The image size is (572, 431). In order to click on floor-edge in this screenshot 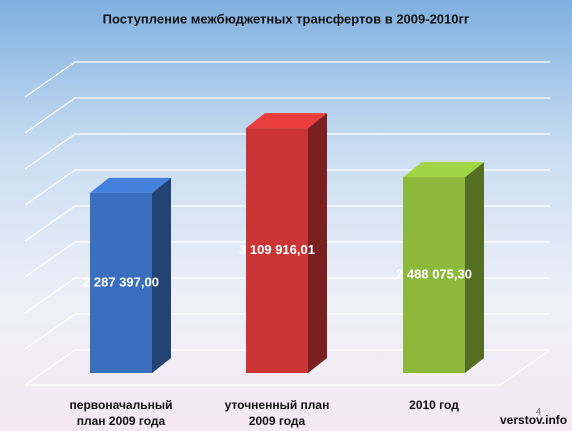, I will do `click(288, 367)`.